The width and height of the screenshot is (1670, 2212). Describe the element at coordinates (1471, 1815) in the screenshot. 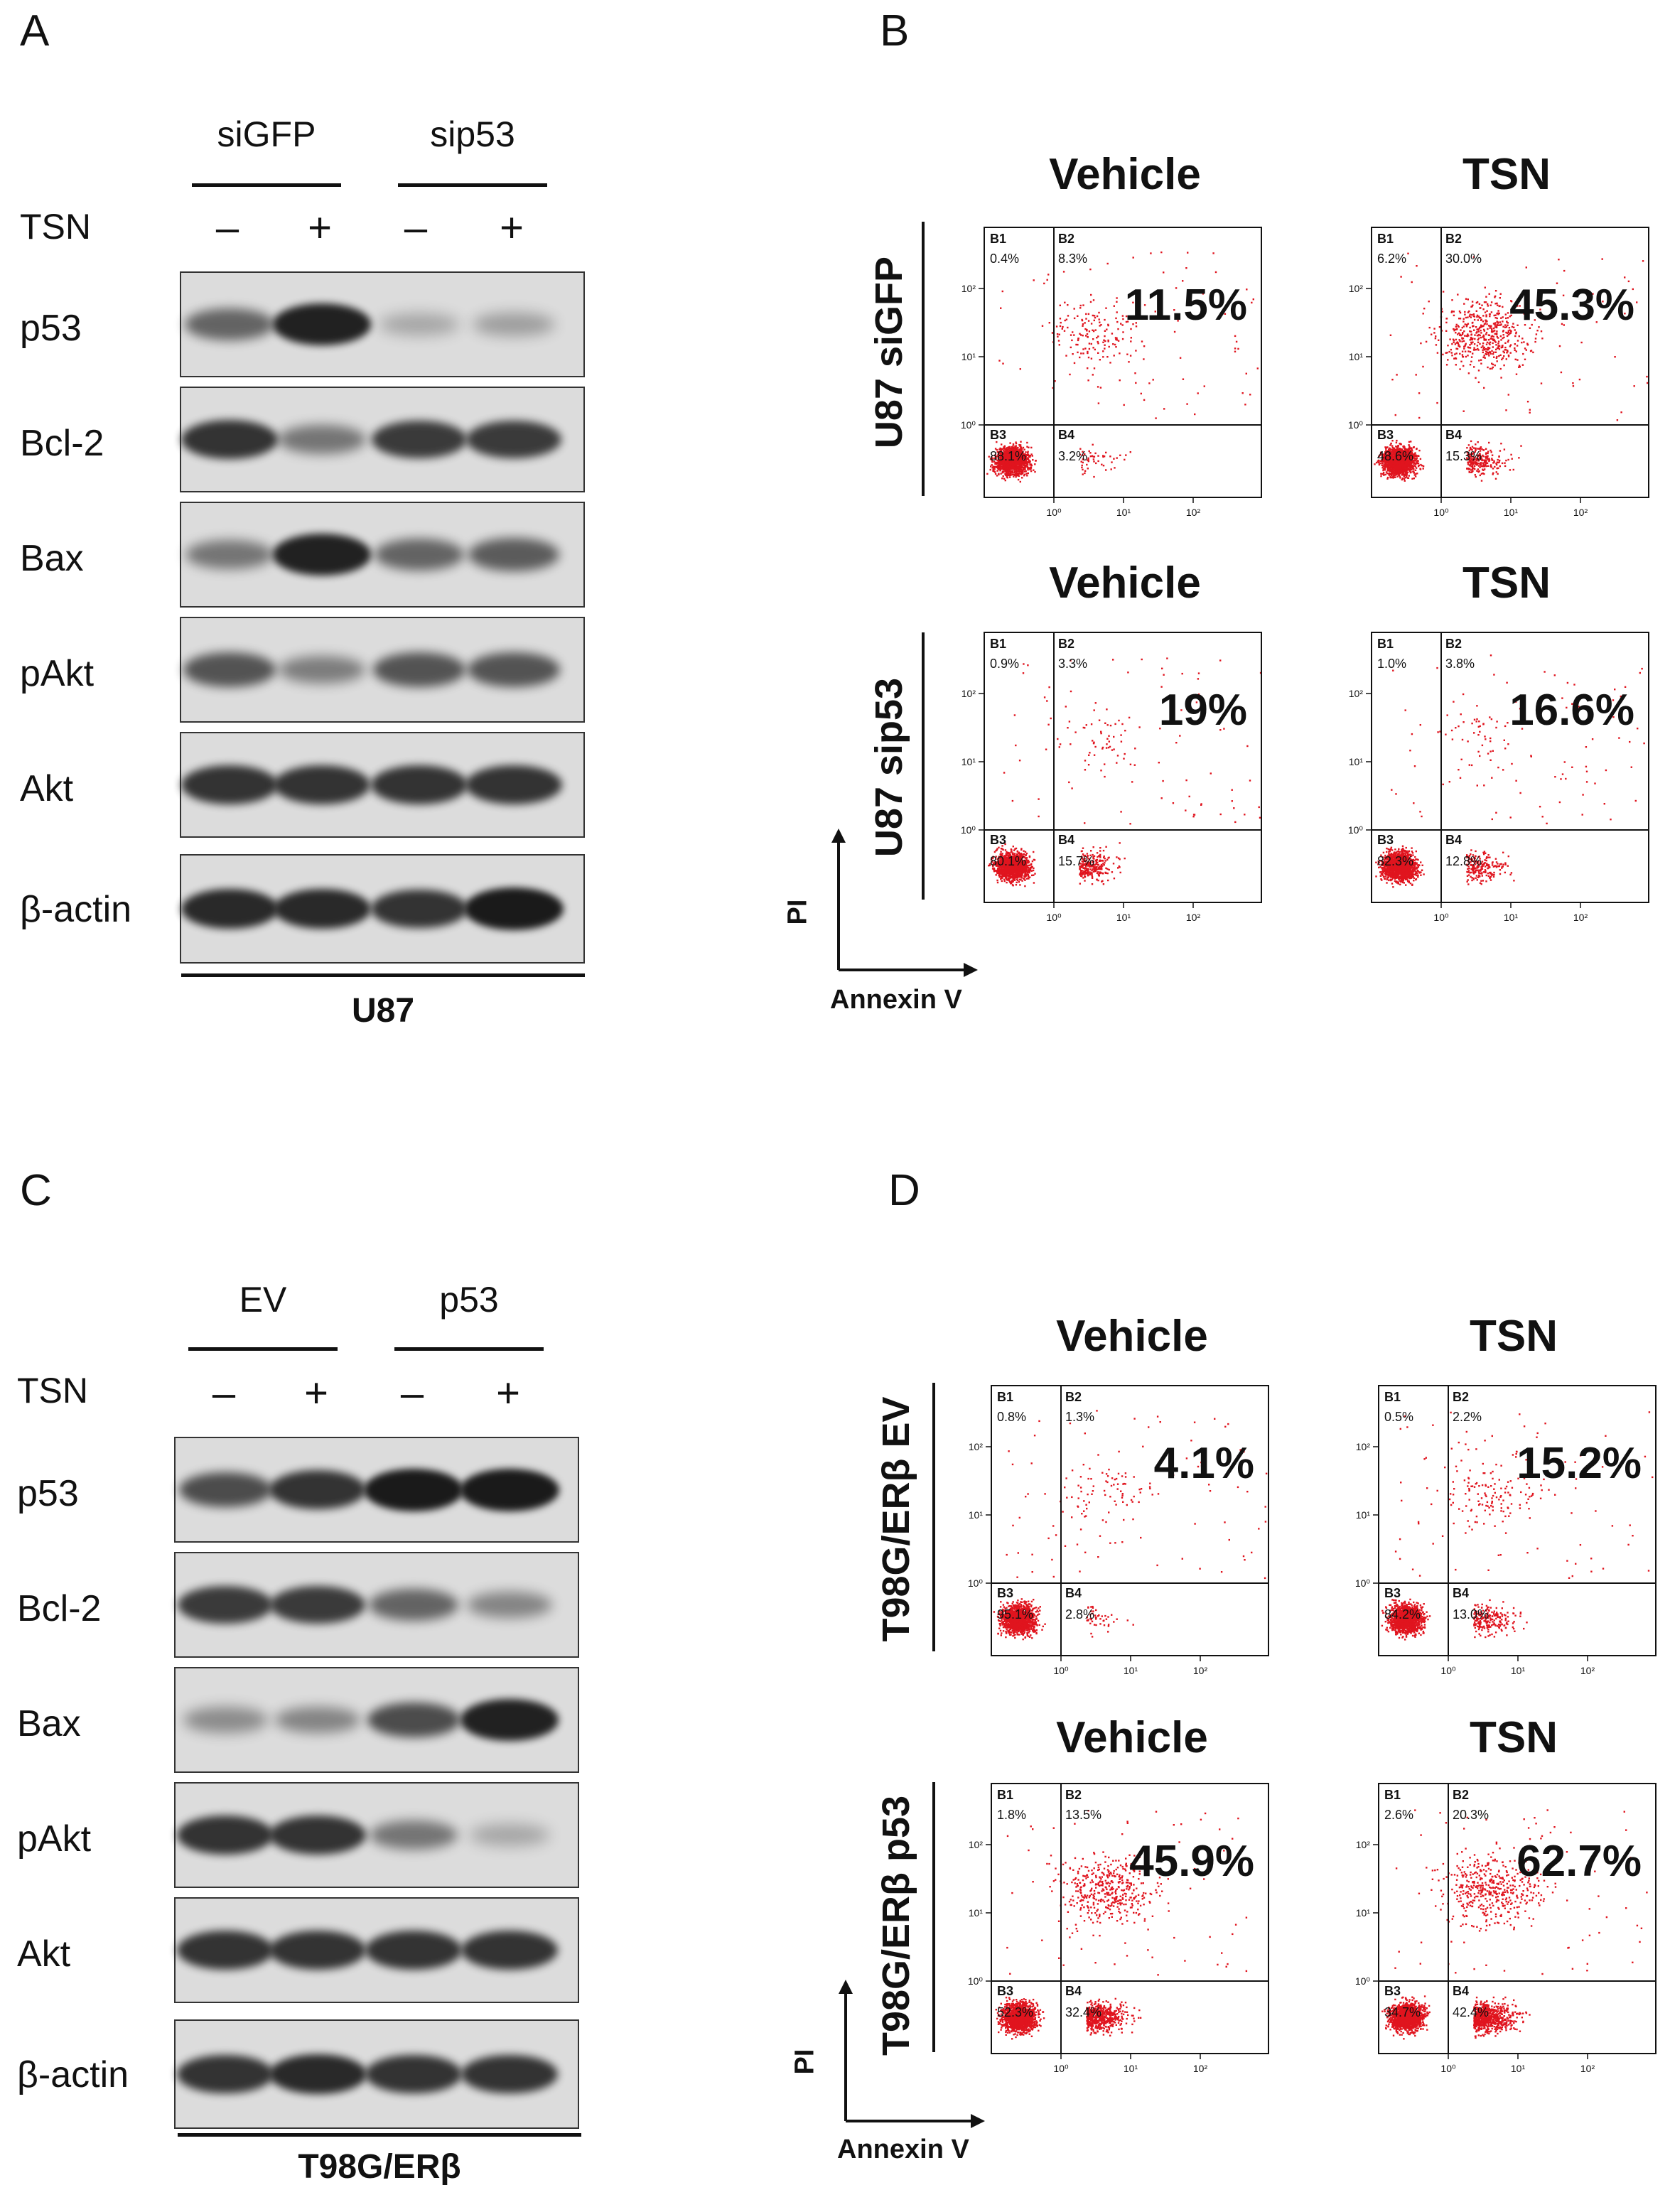

I see `quadrant-b2-value: 20.3%` at that location.